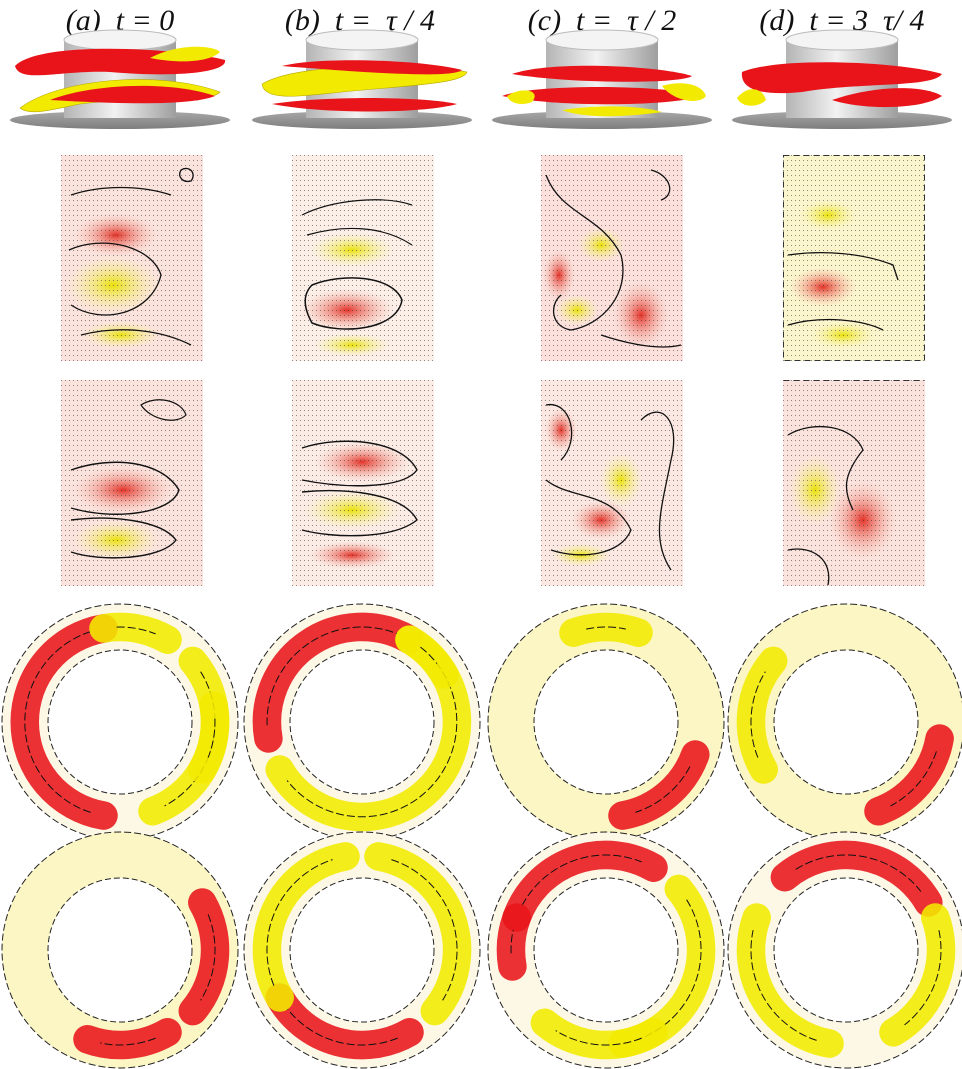  What do you see at coordinates (132, 483) in the screenshot?
I see `meridional-panel-a2` at bounding box center [132, 483].